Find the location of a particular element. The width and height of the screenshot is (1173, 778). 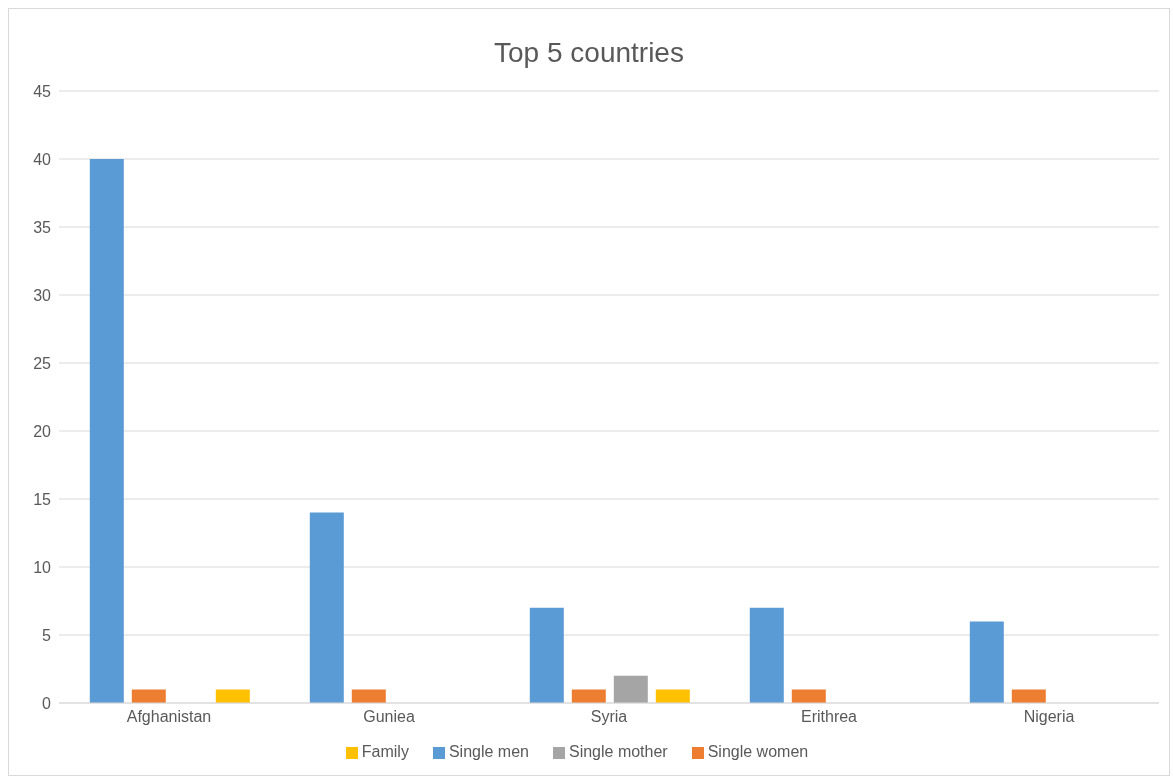

x-tick-label: Guniea is located at coordinates (389, 717).